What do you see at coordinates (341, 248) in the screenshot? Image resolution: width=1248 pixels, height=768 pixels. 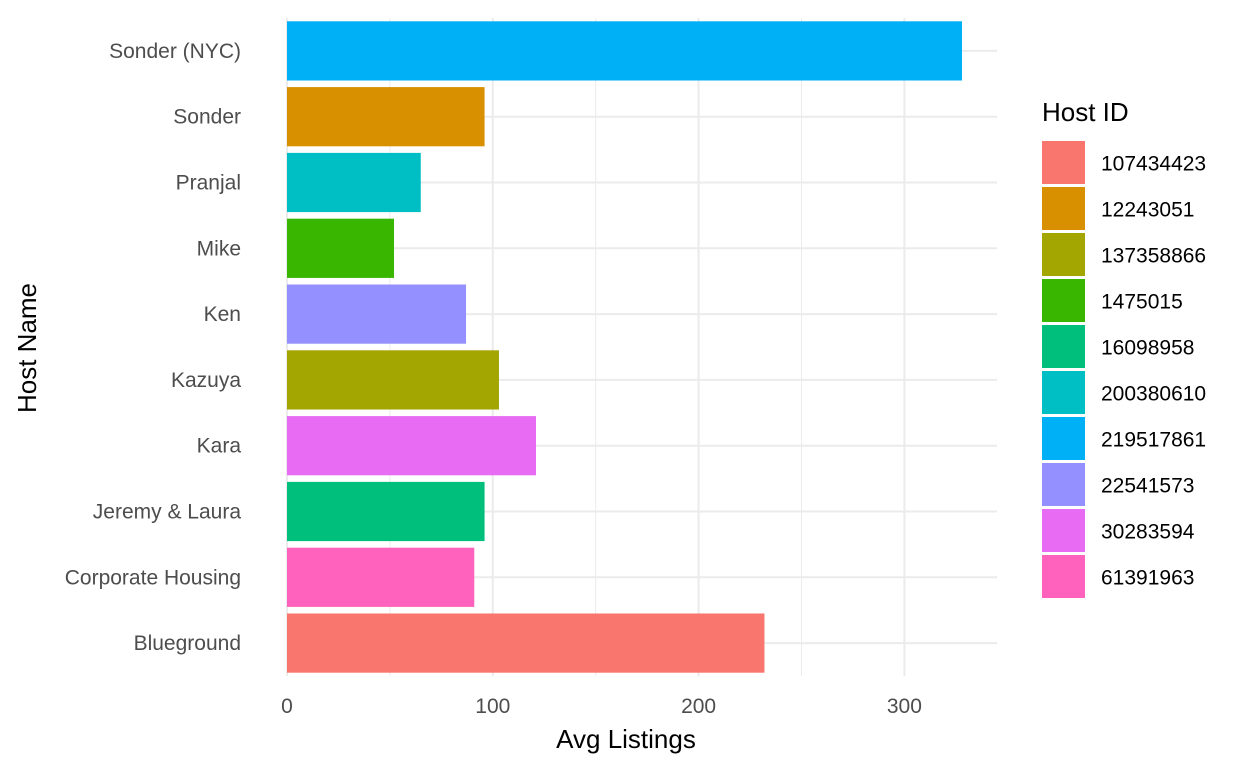 I see `bar-mike` at bounding box center [341, 248].